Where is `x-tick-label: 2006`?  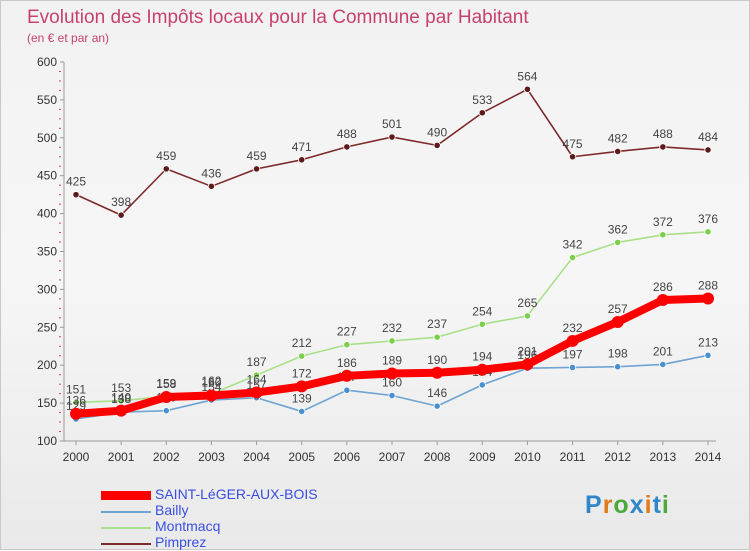
x-tick-label: 2006 is located at coordinates (347, 457).